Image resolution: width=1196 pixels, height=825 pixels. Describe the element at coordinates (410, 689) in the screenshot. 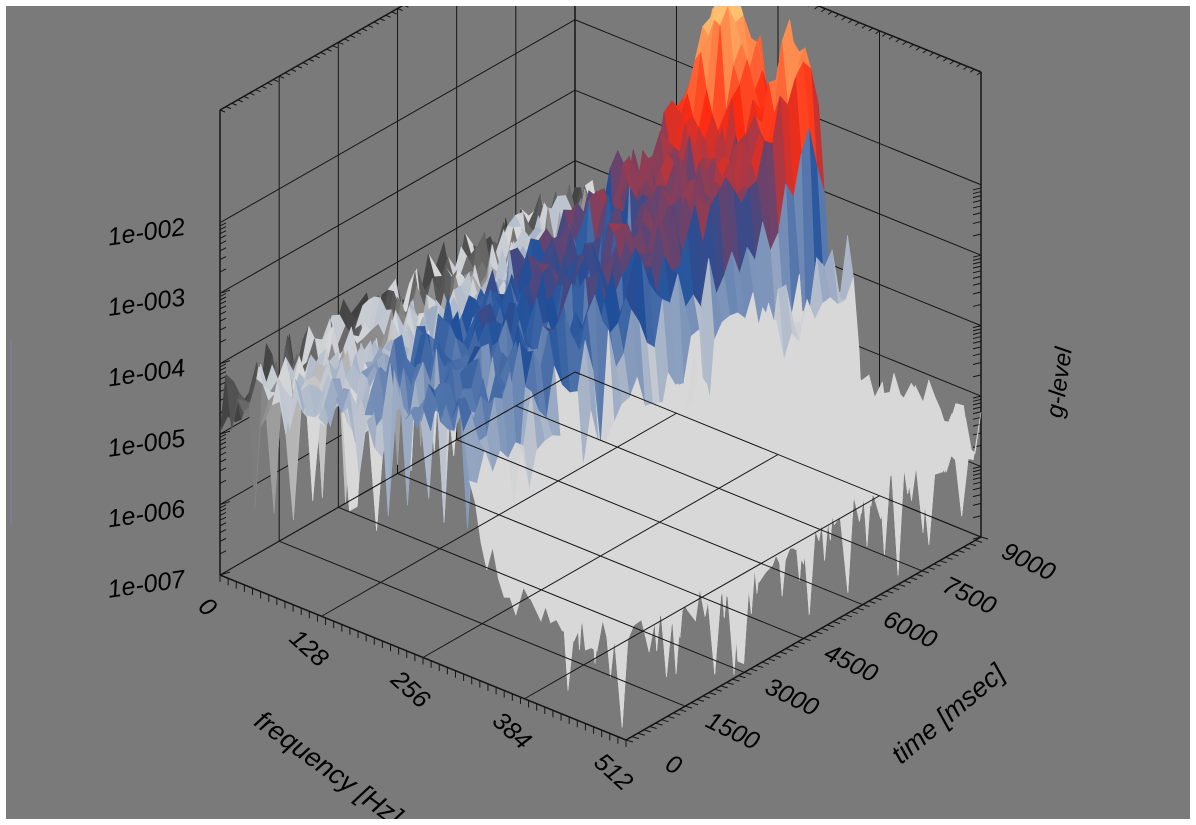

I see `freq-tick-label: 256` at that location.